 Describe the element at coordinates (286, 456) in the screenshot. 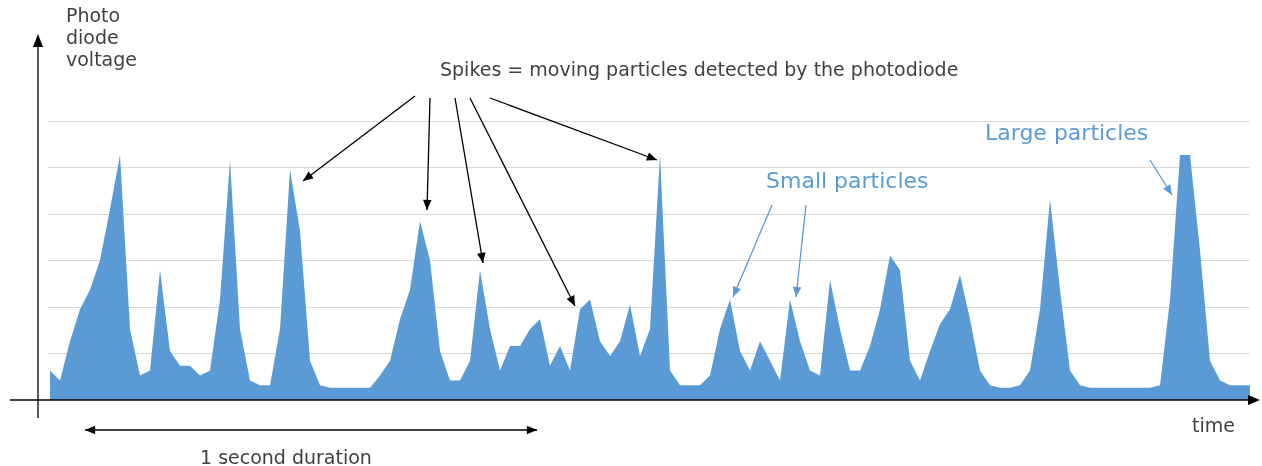

I see `text: 1 second duration` at that location.